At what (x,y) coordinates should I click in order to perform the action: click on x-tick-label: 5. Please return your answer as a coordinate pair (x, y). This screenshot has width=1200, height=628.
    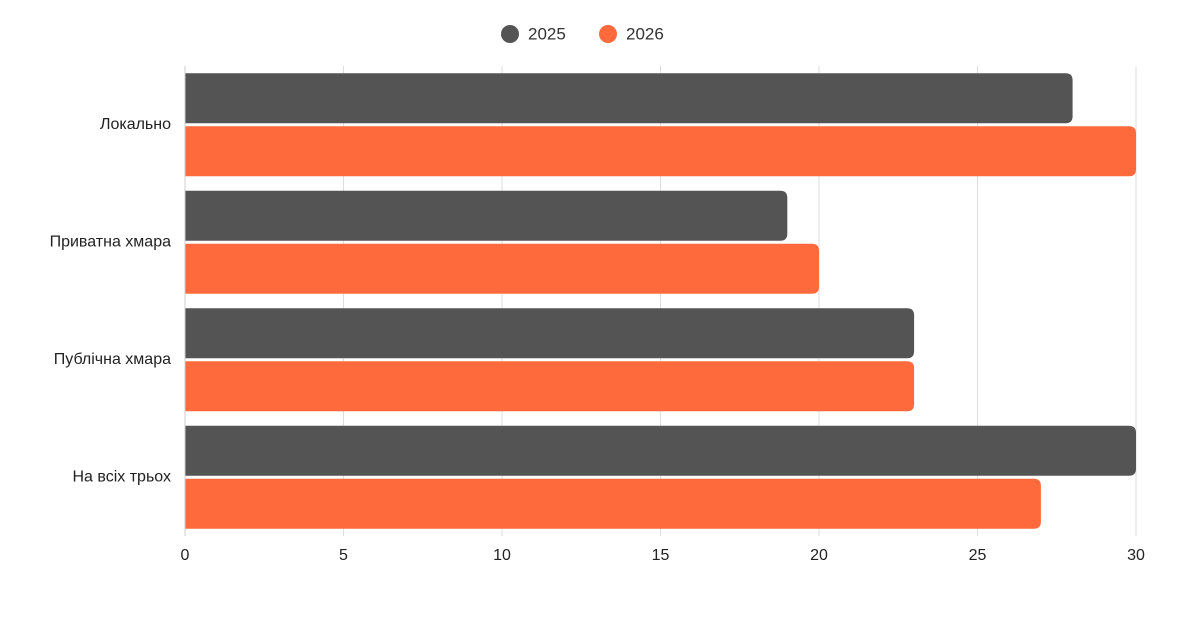
    Looking at the image, I should click on (343, 555).